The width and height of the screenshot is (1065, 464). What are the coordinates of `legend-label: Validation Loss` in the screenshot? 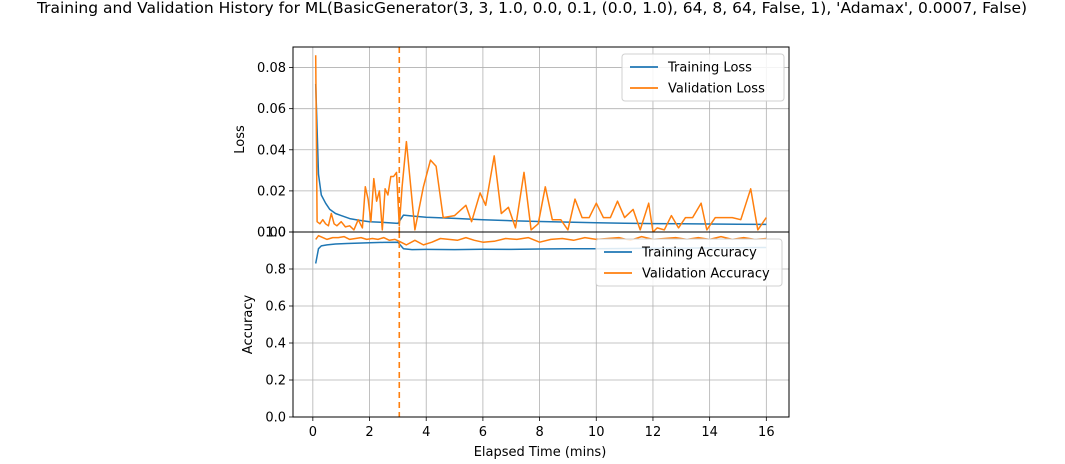 It's located at (716, 89).